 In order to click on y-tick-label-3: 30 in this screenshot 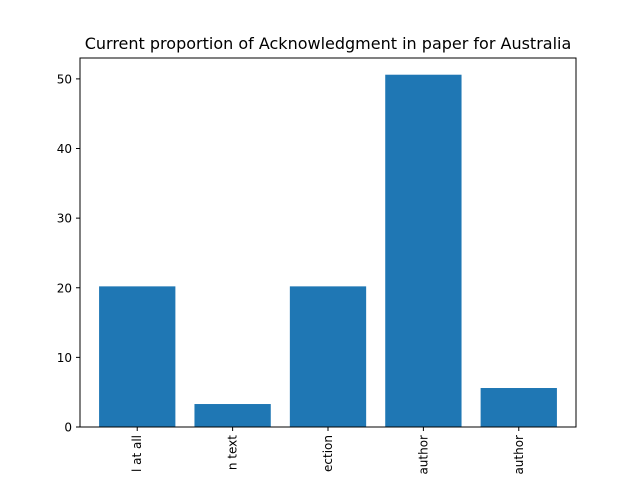, I will do `click(64, 219)`.